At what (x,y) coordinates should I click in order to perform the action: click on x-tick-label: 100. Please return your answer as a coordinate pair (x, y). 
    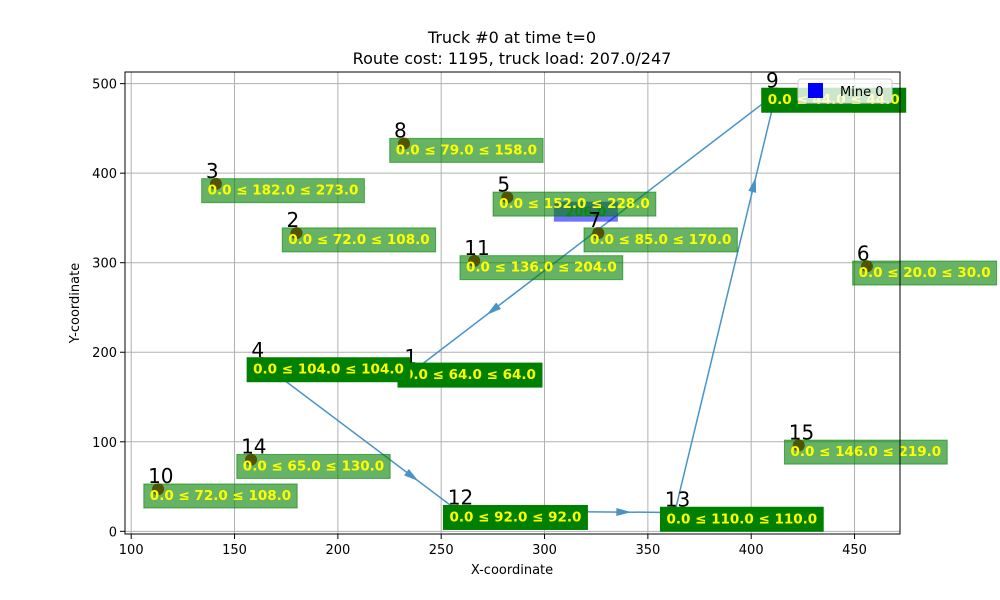
    Looking at the image, I should click on (131, 550).